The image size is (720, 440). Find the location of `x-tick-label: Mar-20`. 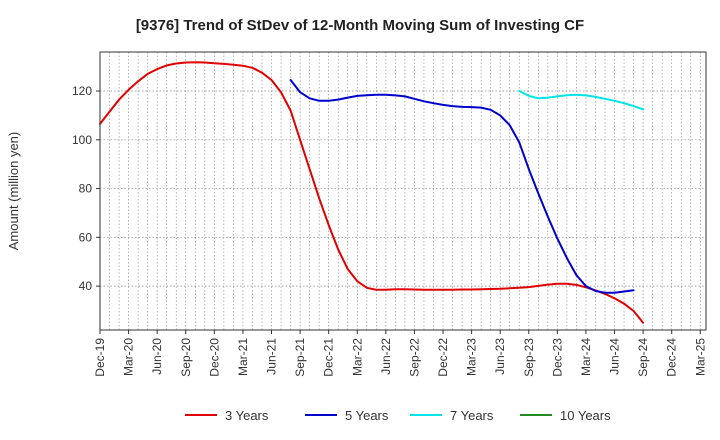

x-tick-label: Mar-20 is located at coordinates (129, 357).